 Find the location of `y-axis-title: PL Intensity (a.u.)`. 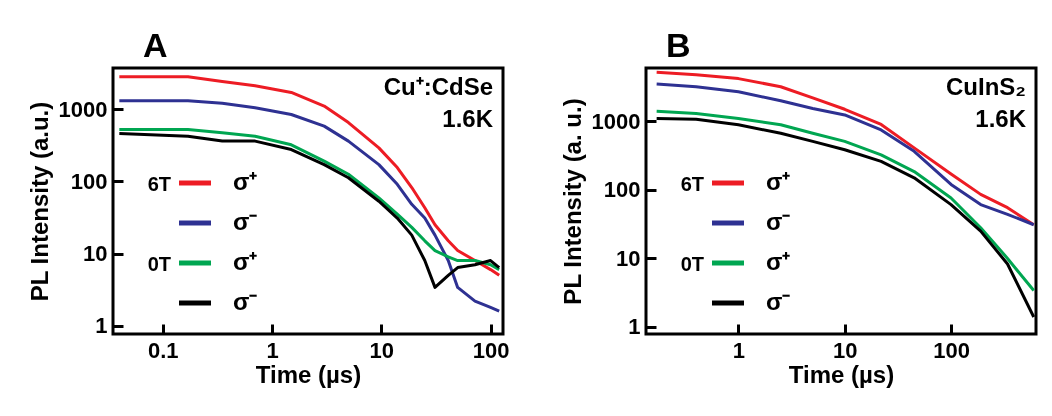

y-axis-title: PL Intensity (a.u.) is located at coordinates (39, 201).